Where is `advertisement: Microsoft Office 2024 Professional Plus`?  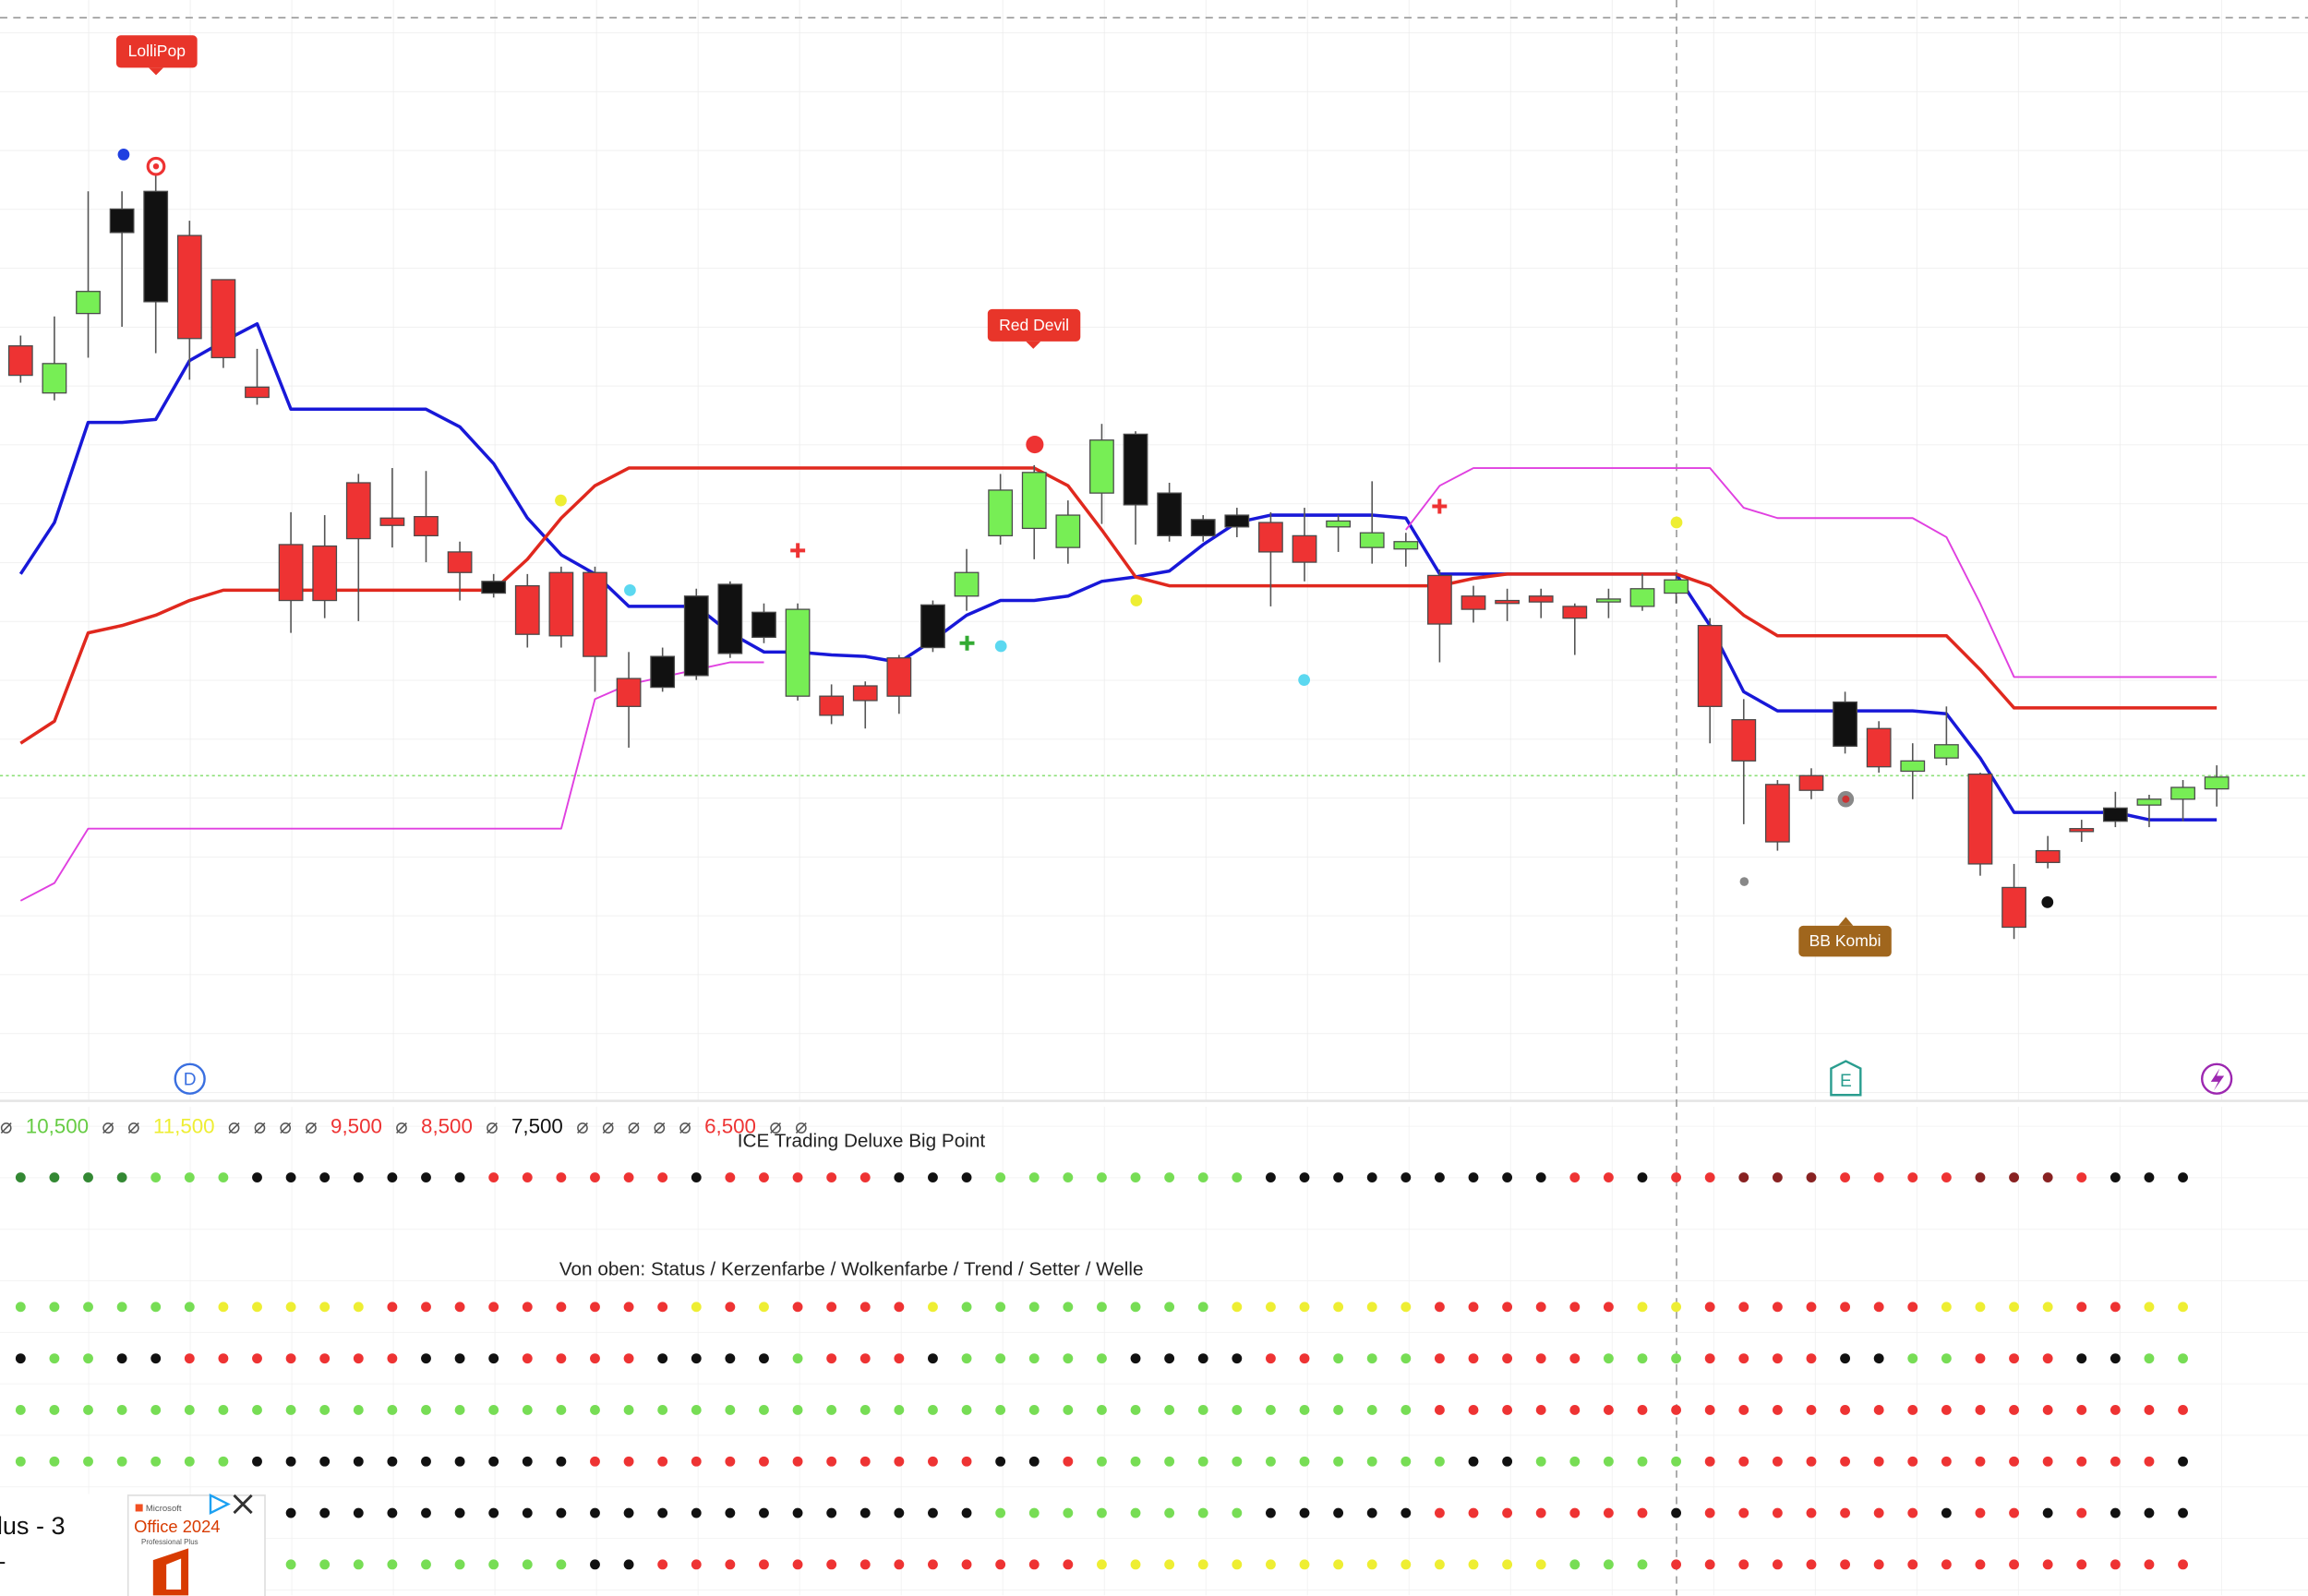 advertisement: Microsoft Office 2024 Professional Plus is located at coordinates (196, 1544).